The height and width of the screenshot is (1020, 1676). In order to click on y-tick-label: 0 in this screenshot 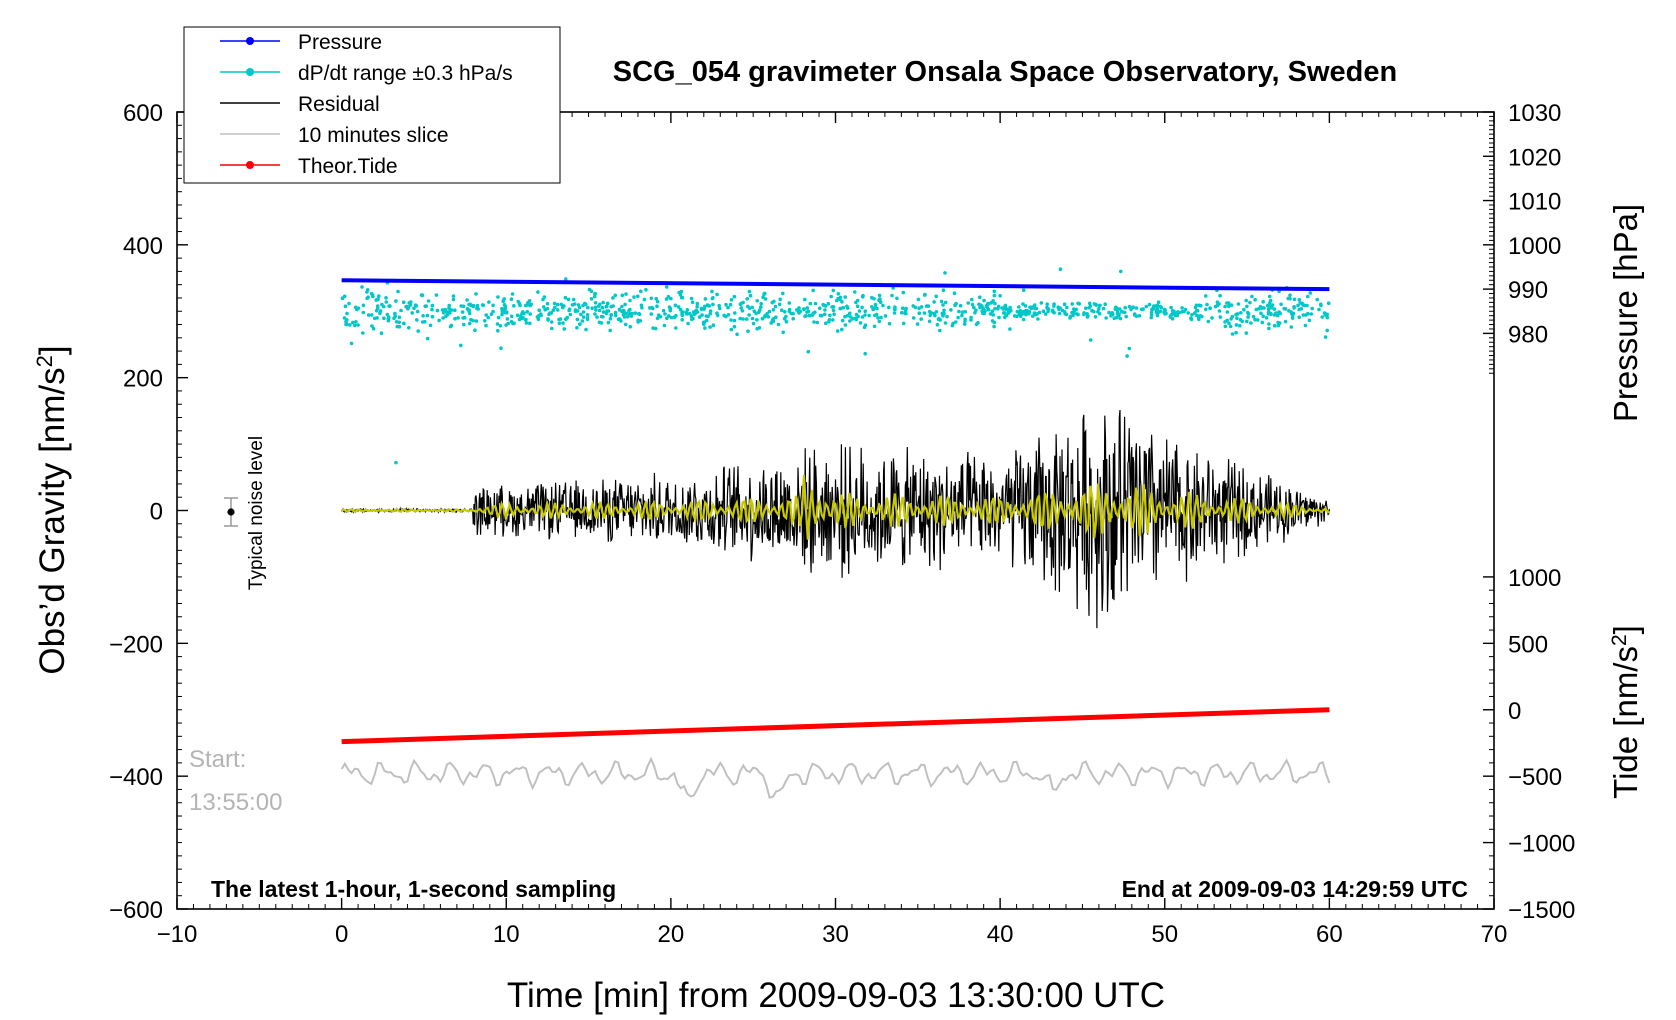, I will do `click(156, 512)`.